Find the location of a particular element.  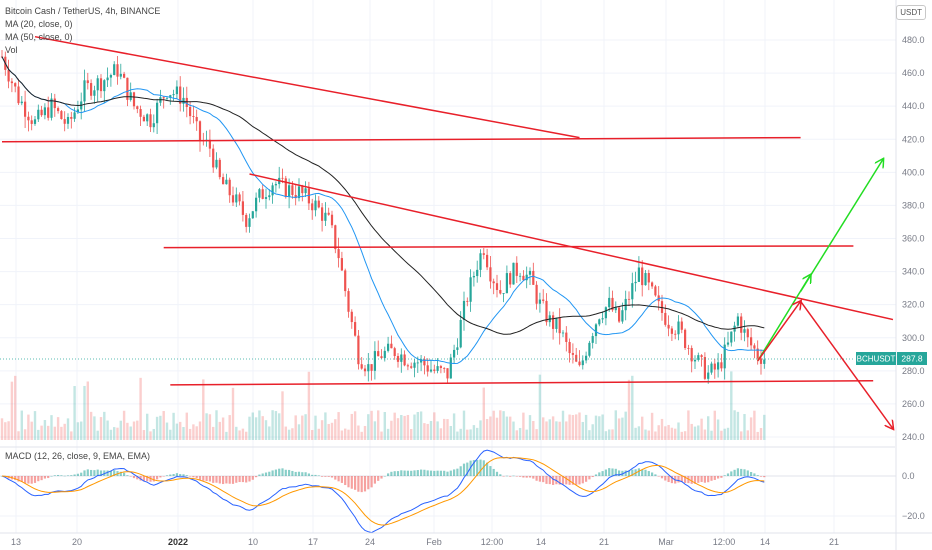

volume-label: Vol is located at coordinates (11, 50).